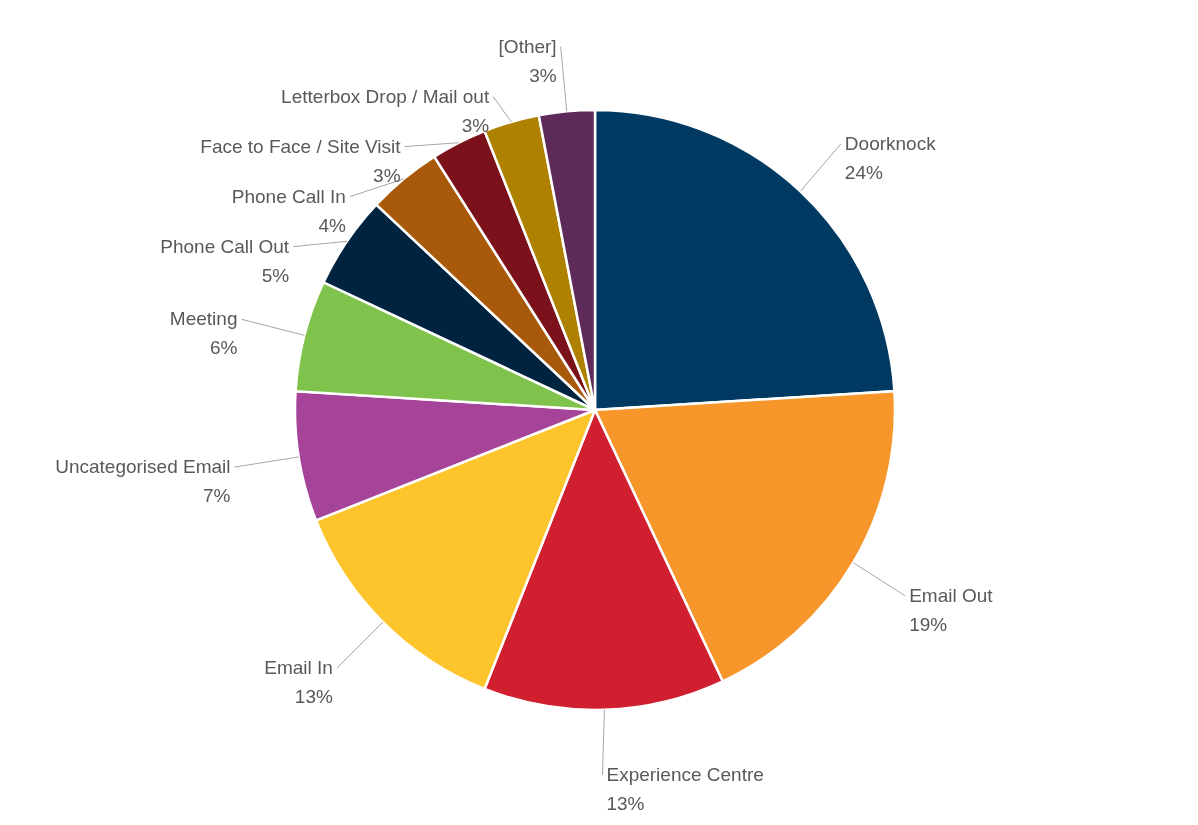 Image resolution: width=1198 pixels, height=825 pixels. What do you see at coordinates (298, 668) in the screenshot?
I see `slice-label: Email In` at bounding box center [298, 668].